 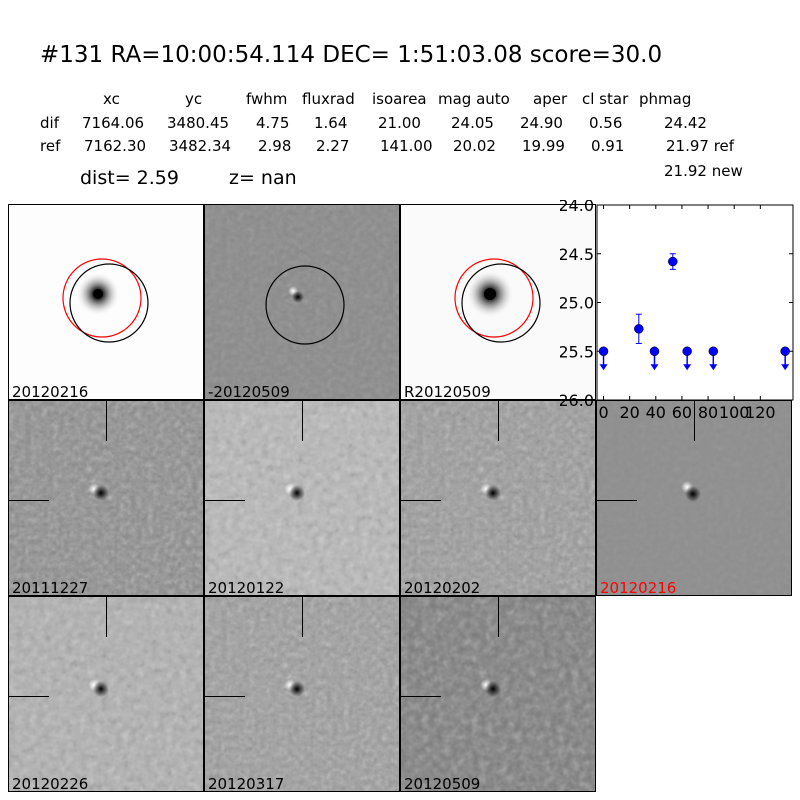 I want to click on stamp-history: 20120226, so click(x=106, y=694).